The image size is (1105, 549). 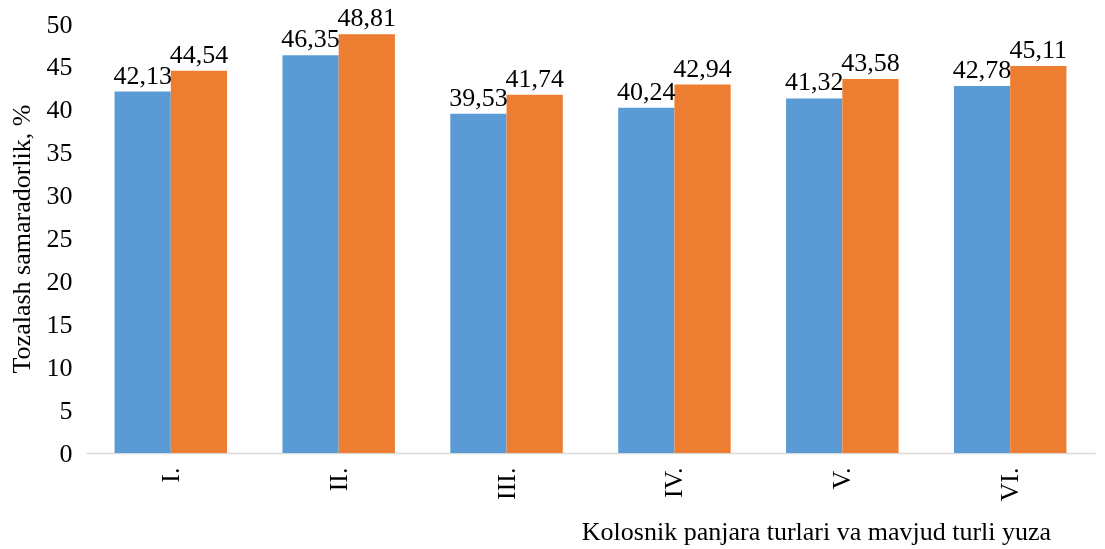 I want to click on data-label: 40,24, so click(x=646, y=91).